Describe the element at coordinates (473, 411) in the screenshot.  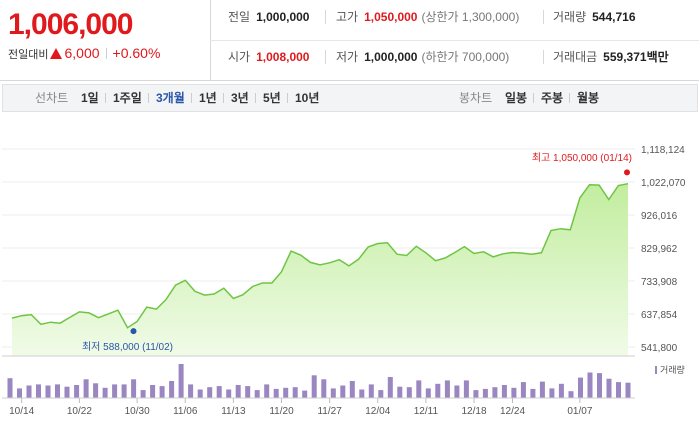
I see `x-tick-label: 12/18` at that location.